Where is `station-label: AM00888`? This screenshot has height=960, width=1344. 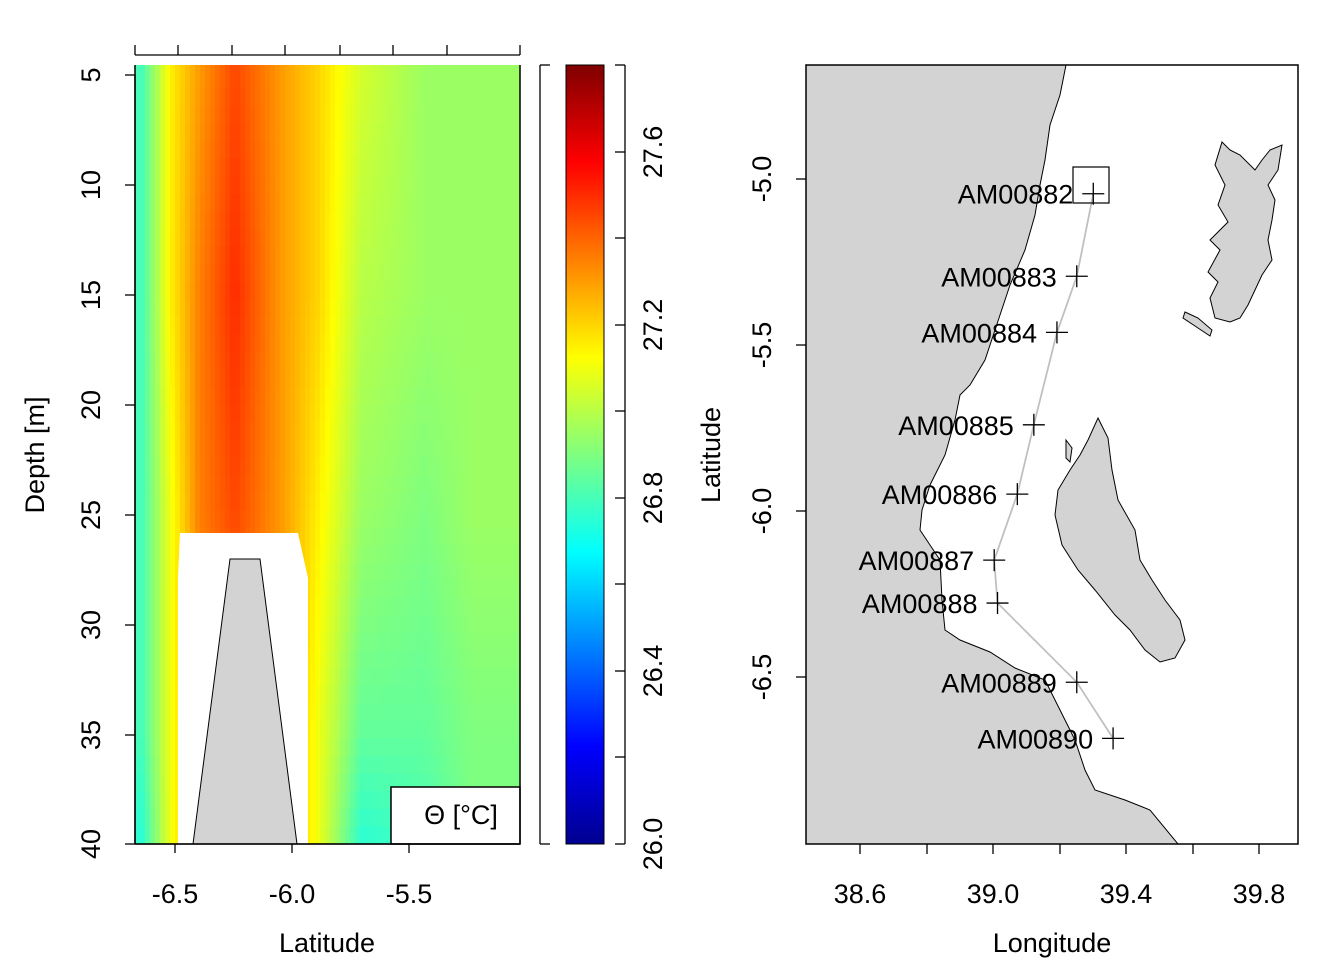 station-label: AM00888 is located at coordinates (920, 604).